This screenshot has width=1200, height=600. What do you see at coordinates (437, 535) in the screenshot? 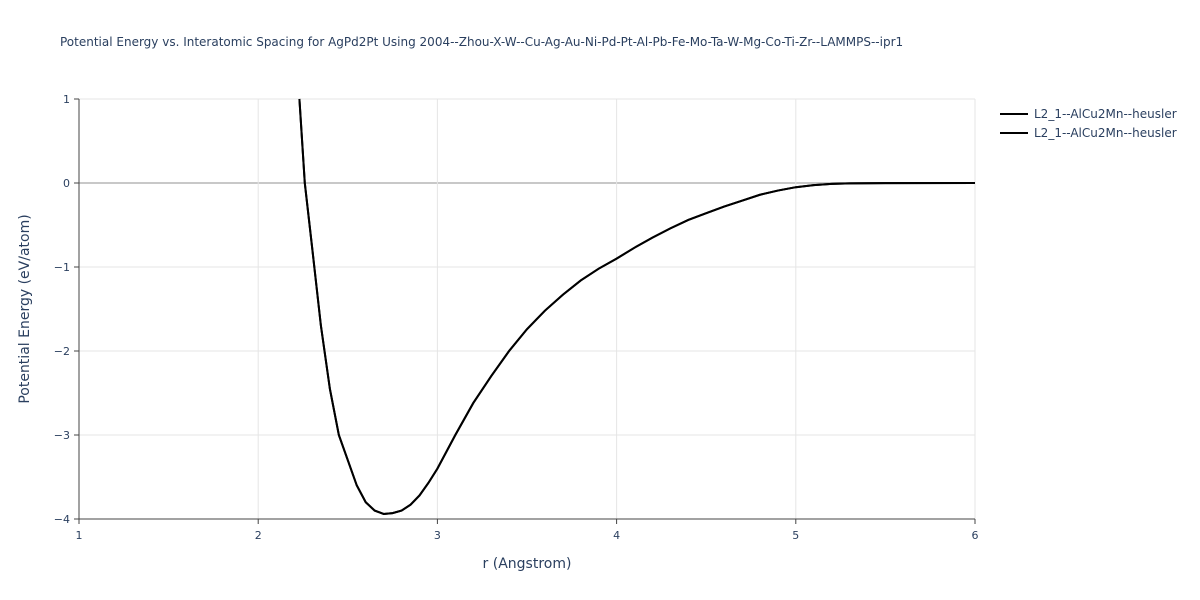
I see `x-tick-label: 3` at bounding box center [437, 535].